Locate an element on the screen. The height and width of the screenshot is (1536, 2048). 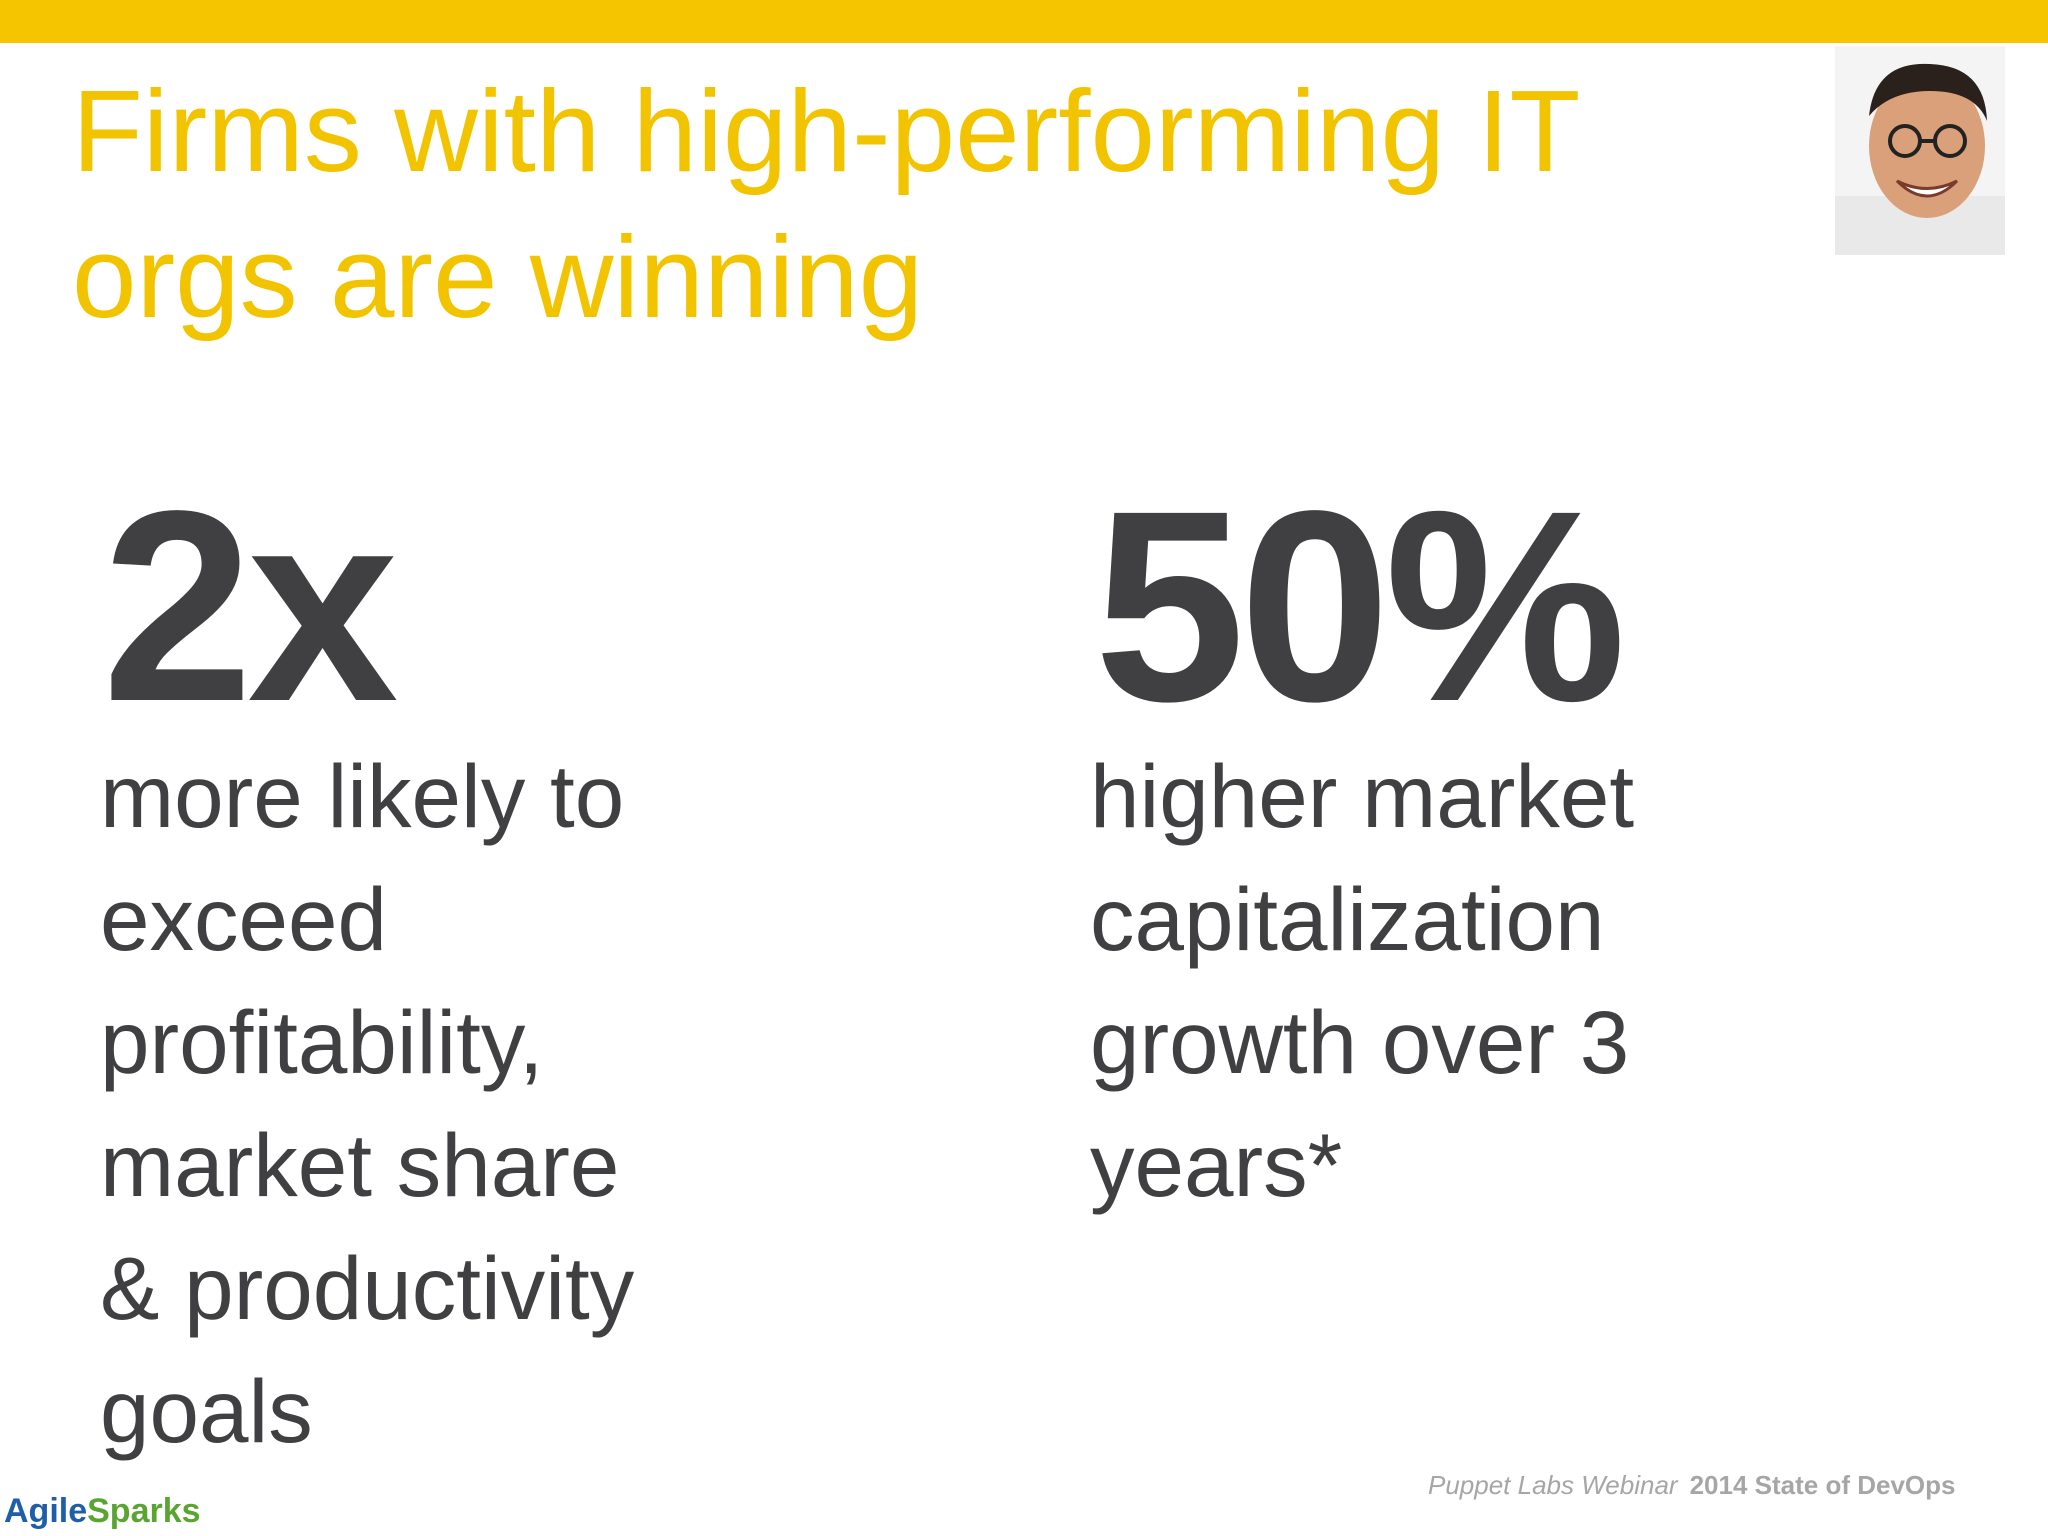
description-line: years* is located at coordinates (1216, 1165).